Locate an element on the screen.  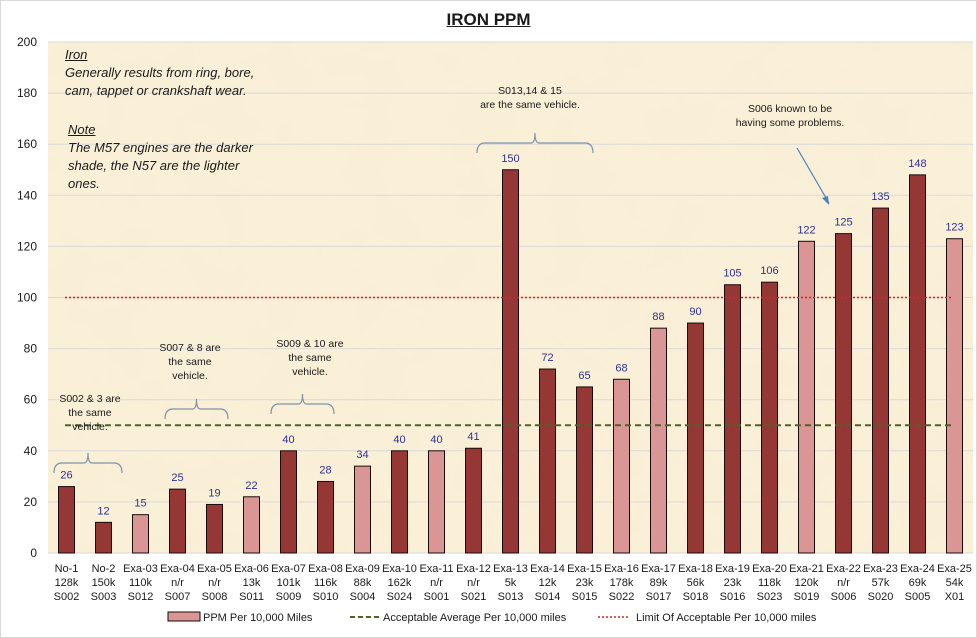
x-tick-miles: 150k is located at coordinates (104, 583).